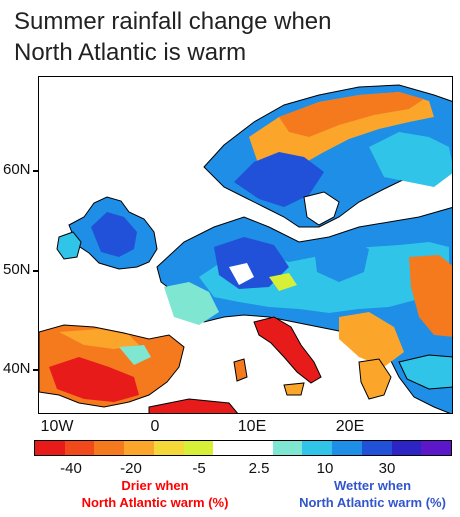  I want to click on colorbar-label: -5, so click(199, 468).